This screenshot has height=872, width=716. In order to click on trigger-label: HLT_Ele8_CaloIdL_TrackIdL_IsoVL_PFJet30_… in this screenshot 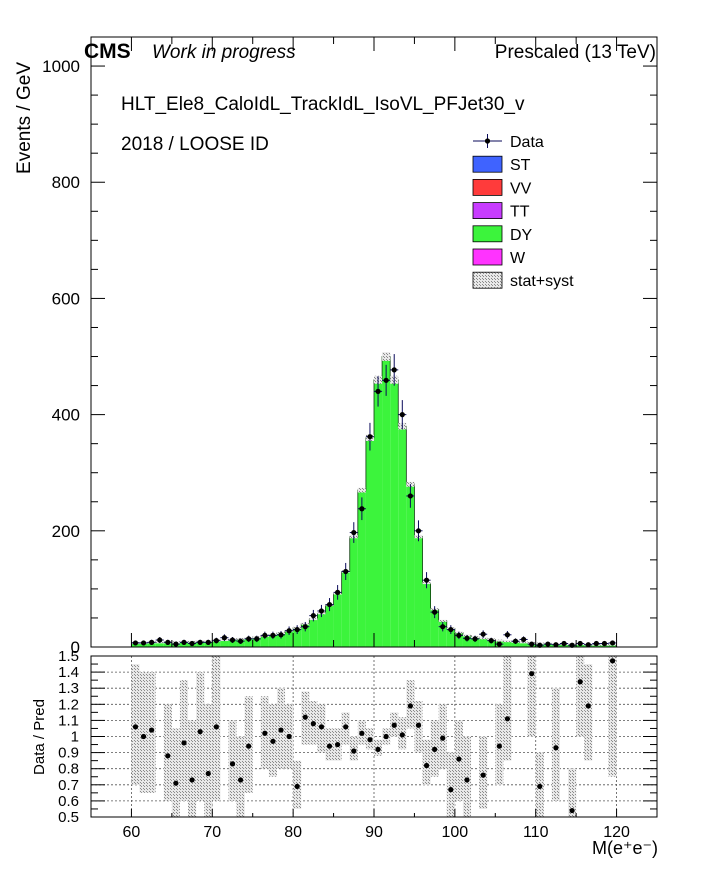, I will do `click(323, 104)`.